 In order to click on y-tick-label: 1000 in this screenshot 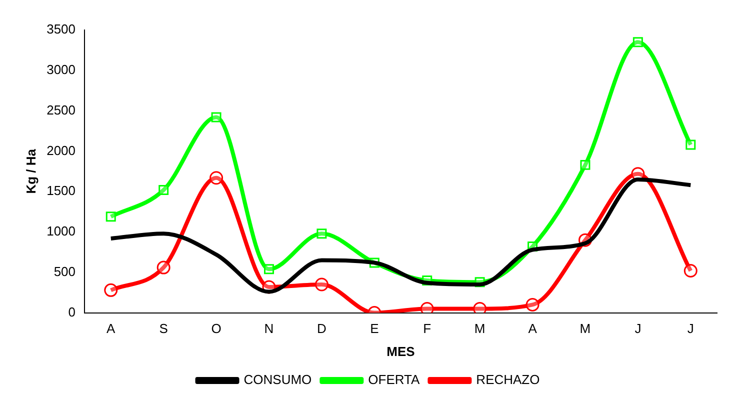, I will do `click(61, 231)`.